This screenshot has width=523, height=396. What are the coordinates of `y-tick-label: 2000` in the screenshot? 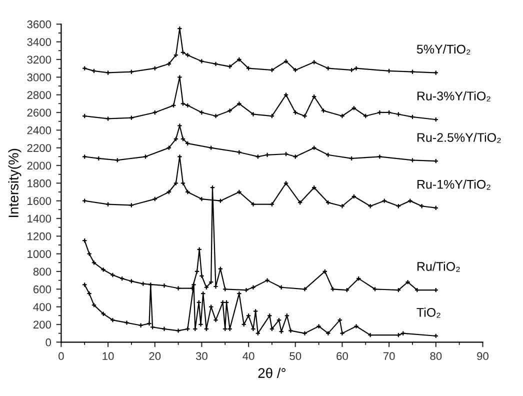 It's located at (39, 166).